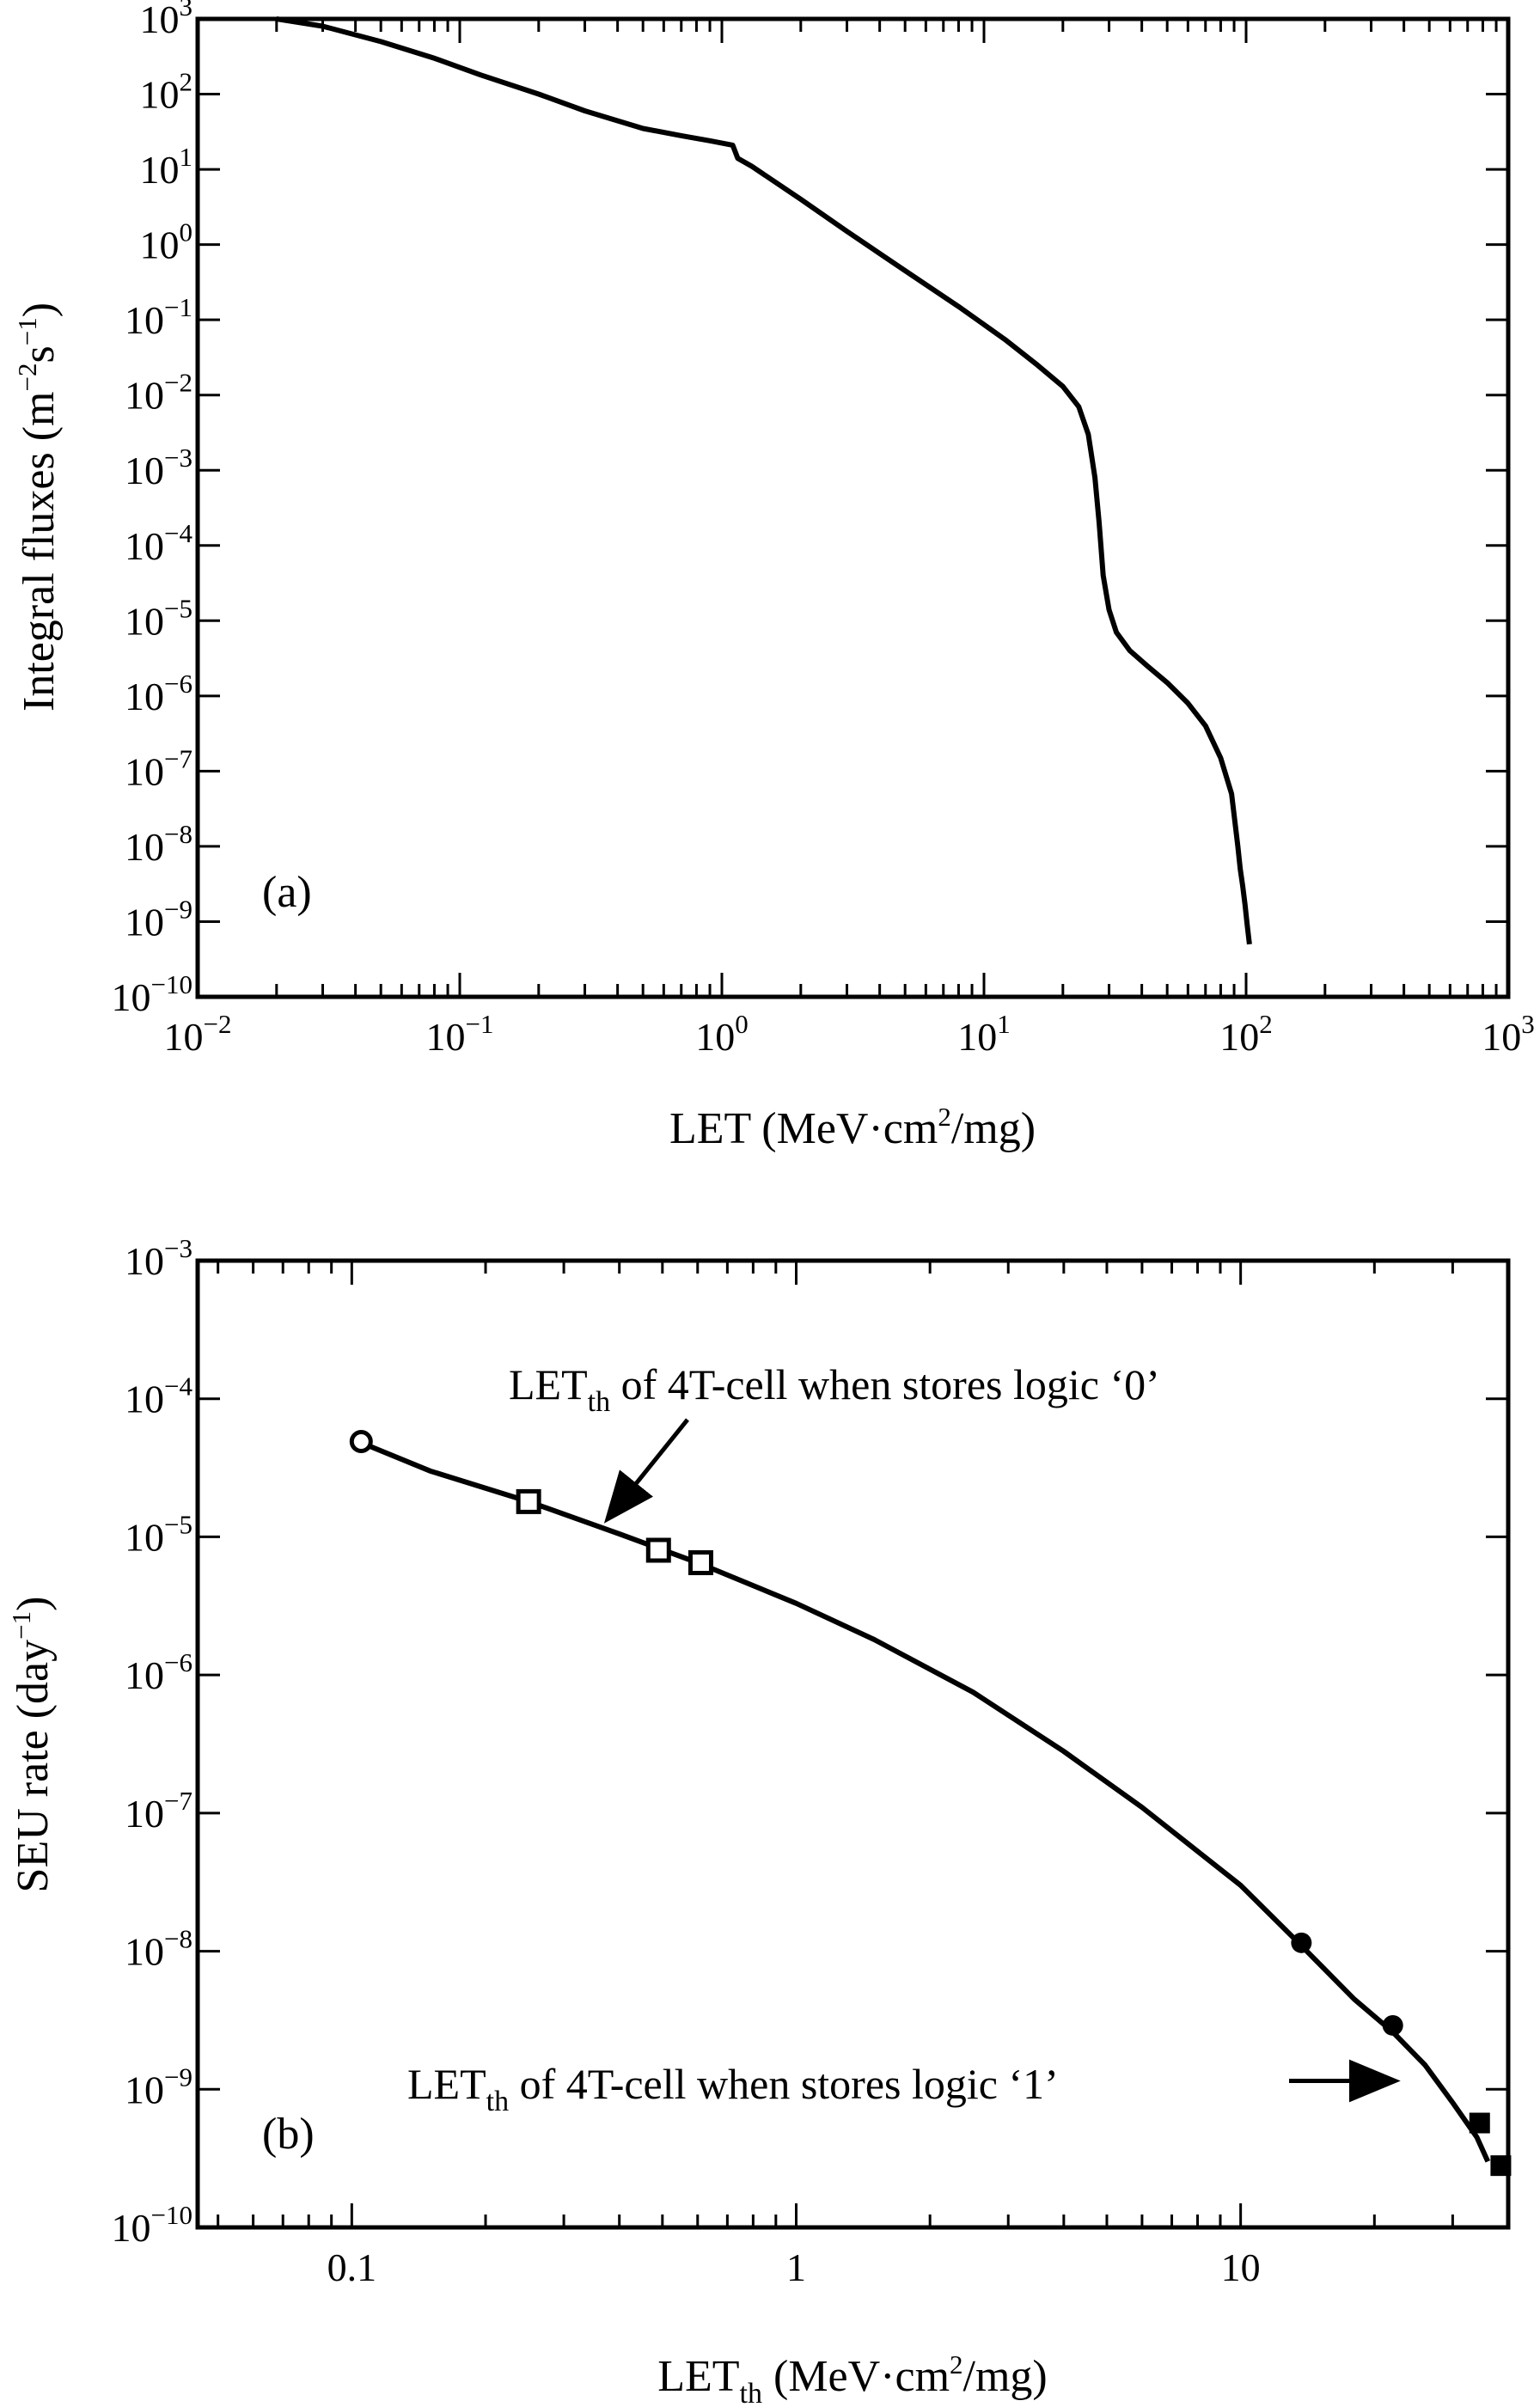  Describe the element at coordinates (849, 1034) in the screenshot. I see `panel-a-x-tick-labels: 10⁻² 10⁻¹ 10⁰ 10¹ 10² 10³` at that location.